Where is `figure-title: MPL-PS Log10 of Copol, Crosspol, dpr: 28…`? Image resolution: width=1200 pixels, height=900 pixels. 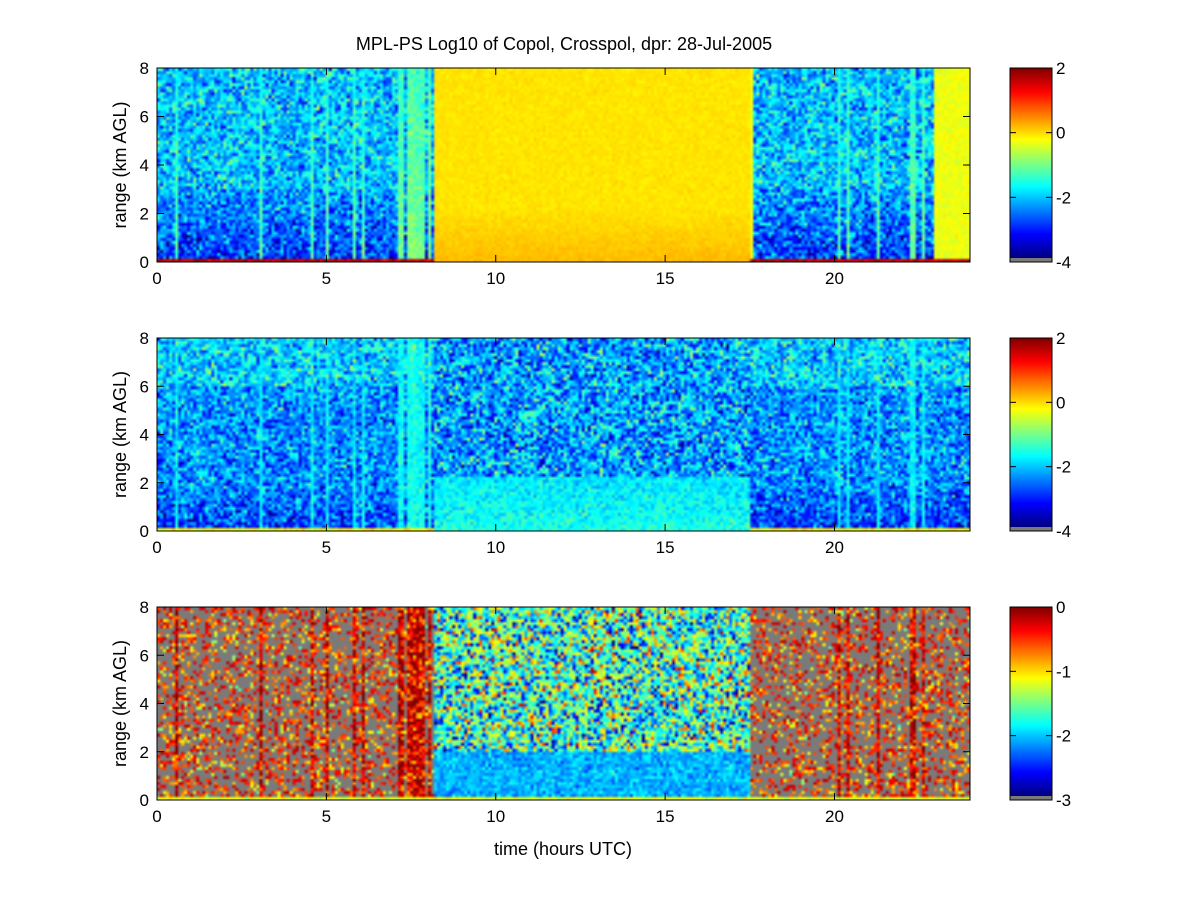
figure-title: MPL-PS Log10 of Copol, Crosspol, dpr: 28… is located at coordinates (564, 44).